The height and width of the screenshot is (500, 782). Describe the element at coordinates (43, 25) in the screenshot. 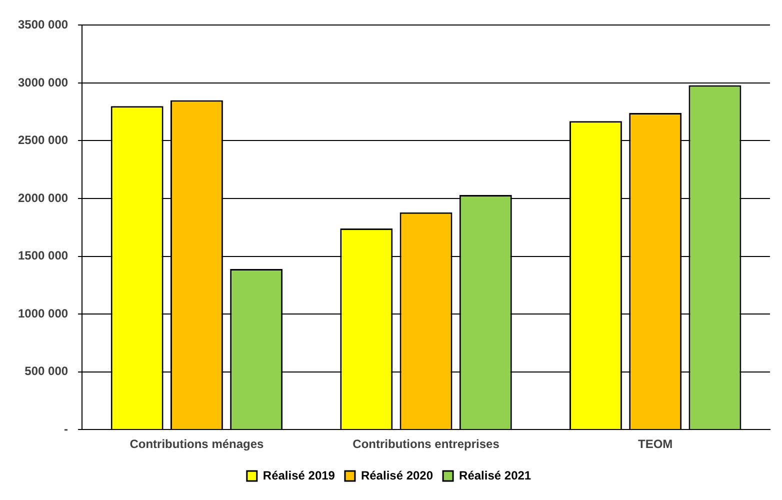

I see `y-tick-label: 3500 000` at that location.